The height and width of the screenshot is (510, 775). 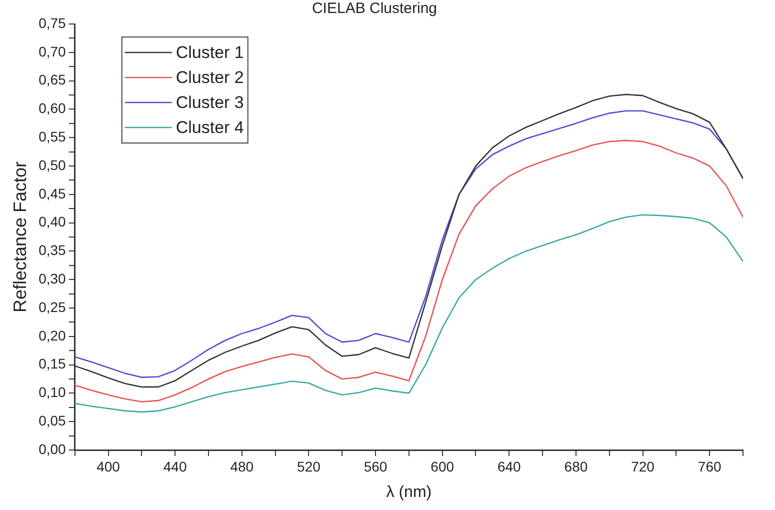 I want to click on y-tick-label: 0,20, so click(x=52, y=335).